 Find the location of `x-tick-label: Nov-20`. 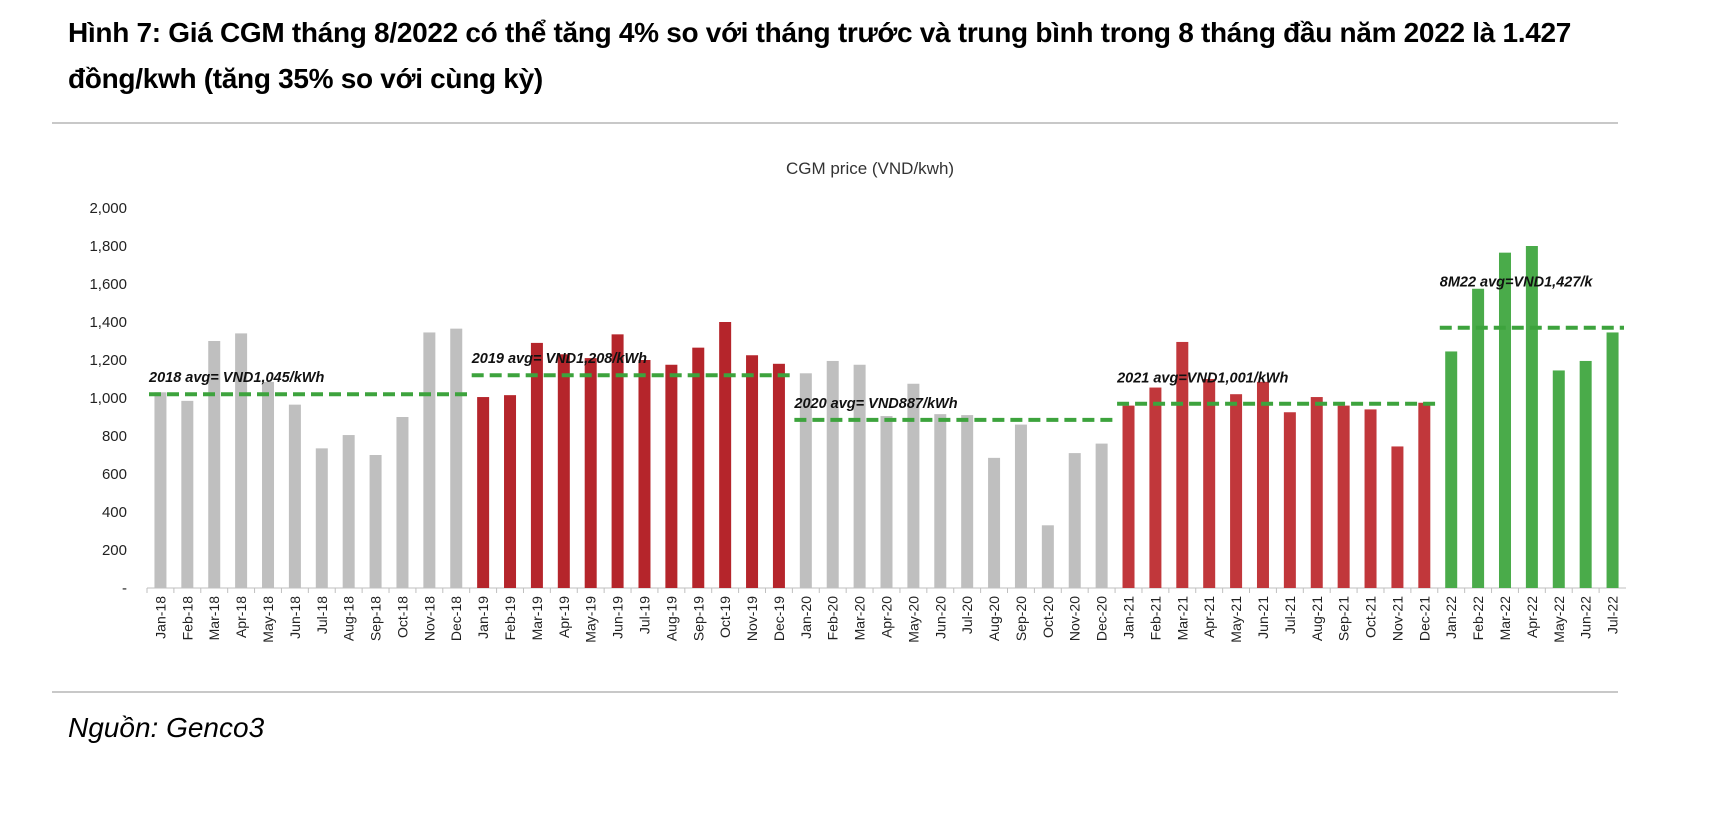

x-tick-label: Nov-20 is located at coordinates (1075, 618).